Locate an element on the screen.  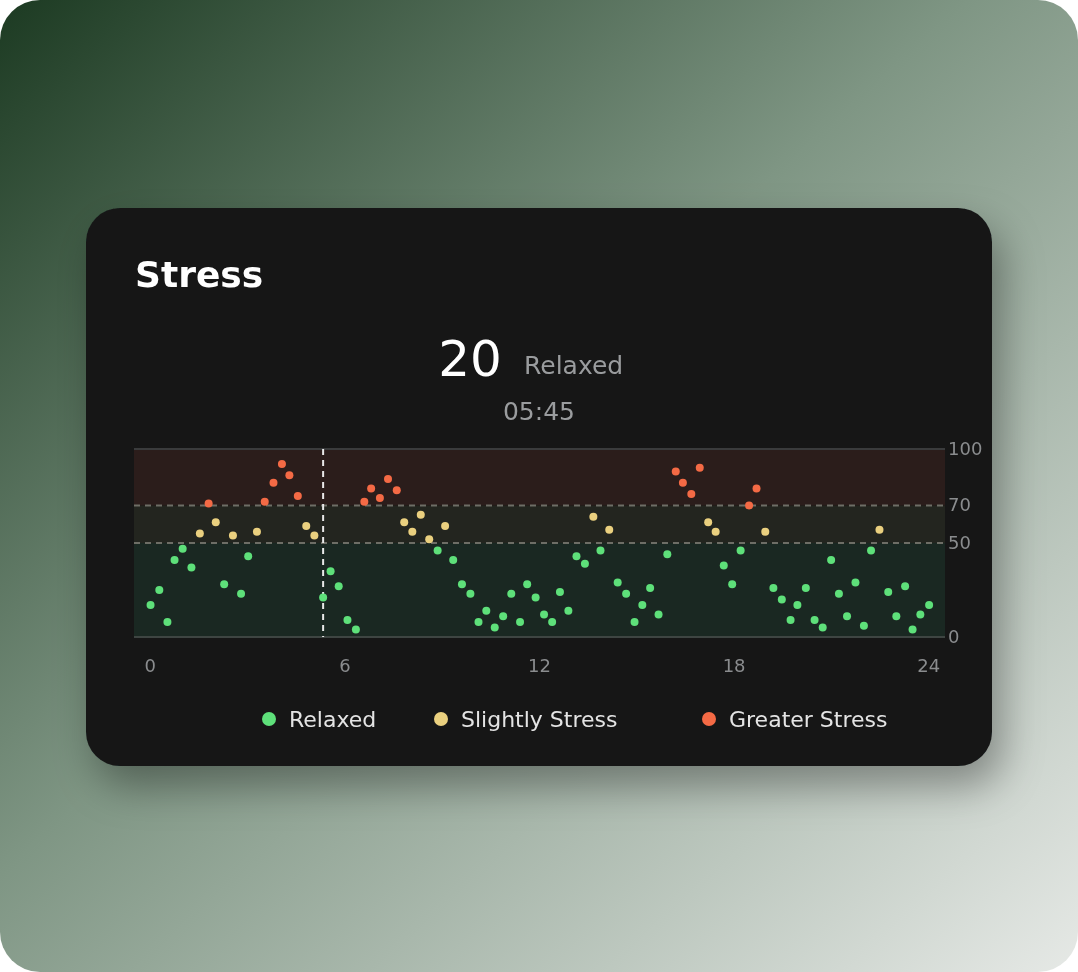
y-tick-label: 70 is located at coordinates (959, 505).